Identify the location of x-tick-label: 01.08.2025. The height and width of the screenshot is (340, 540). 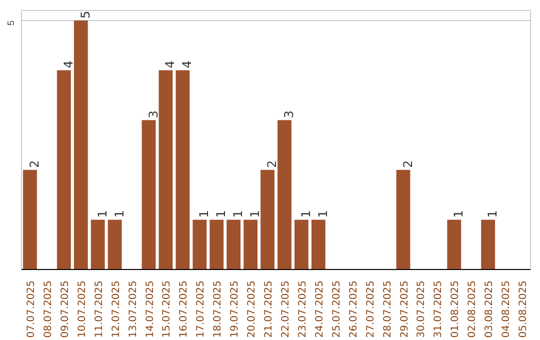
(456, 309).